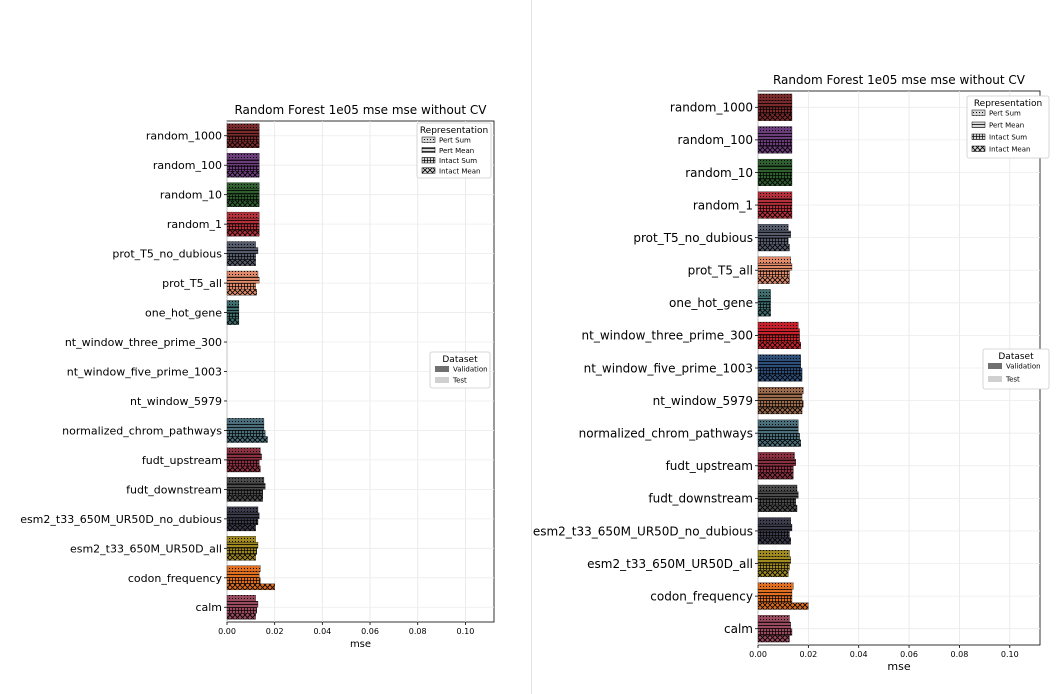 The image size is (1061, 694). I want to click on category-label: fudt_downstream, so click(700, 499).